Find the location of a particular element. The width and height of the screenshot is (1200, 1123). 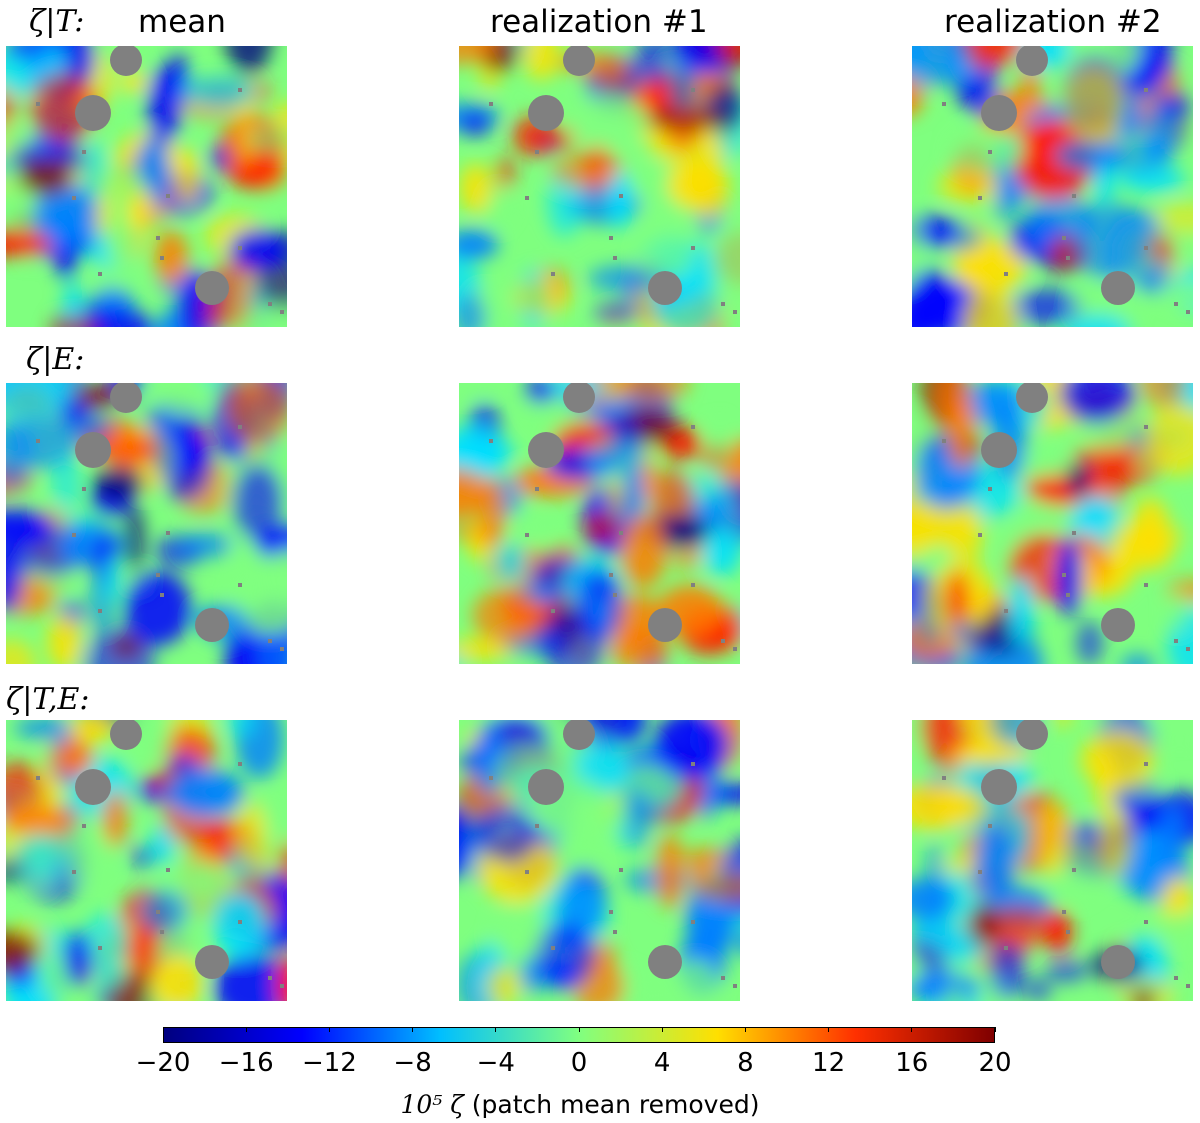

row-label-zeta-given-T: ζ|T: is located at coordinates (57, 21).